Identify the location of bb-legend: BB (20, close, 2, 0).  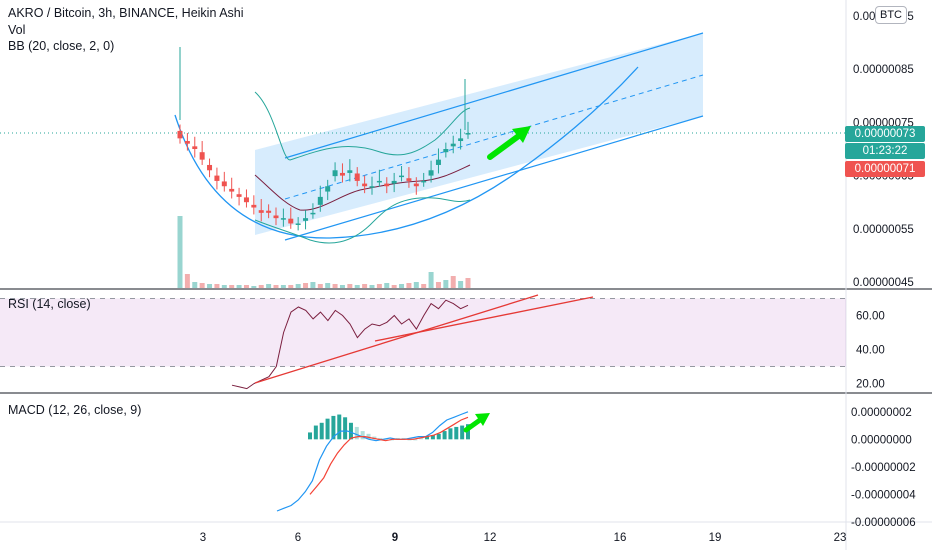
(61, 46).